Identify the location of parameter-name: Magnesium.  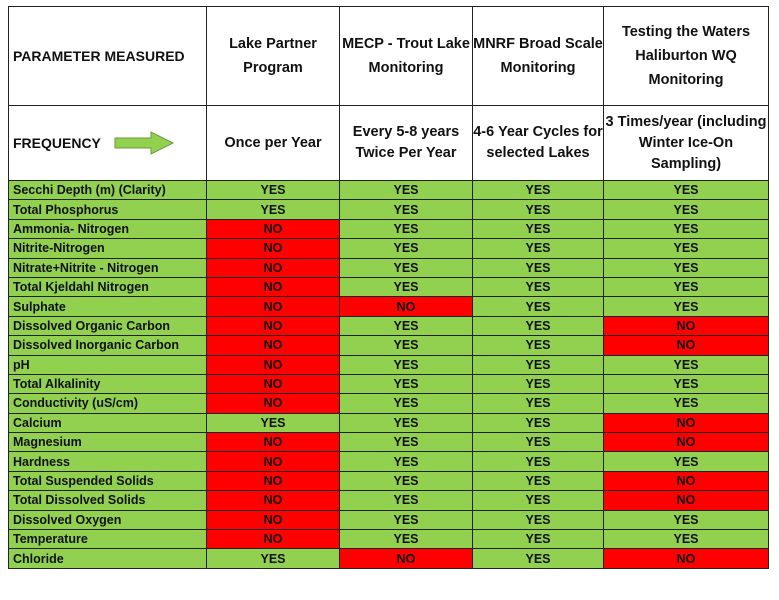
(107, 442).